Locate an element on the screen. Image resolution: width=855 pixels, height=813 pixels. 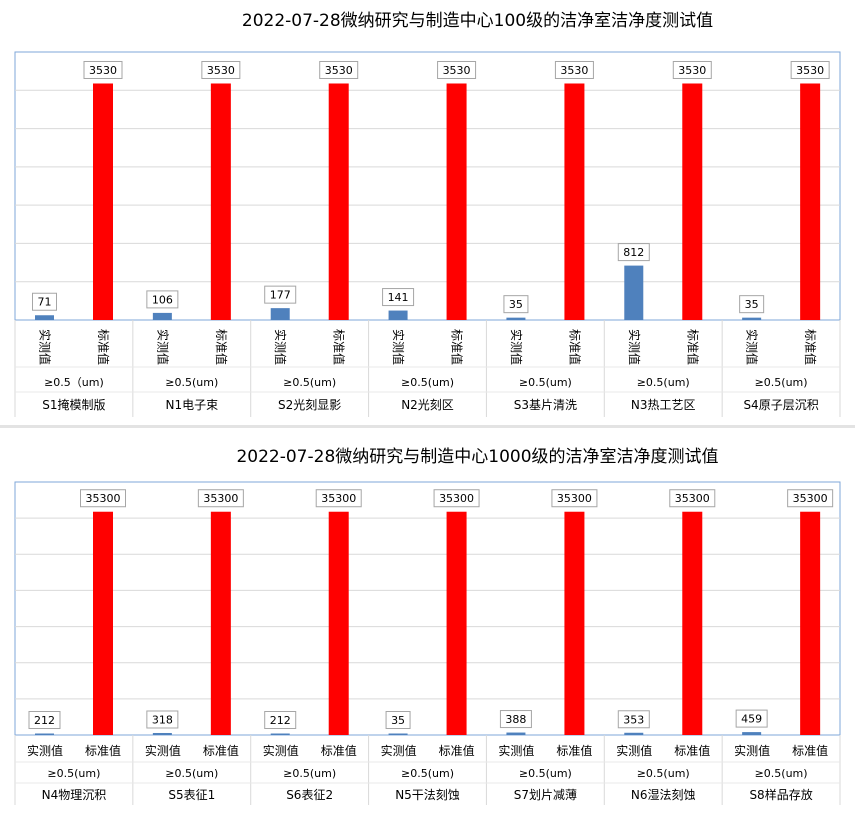
data-label: 71 is located at coordinates (45, 302).